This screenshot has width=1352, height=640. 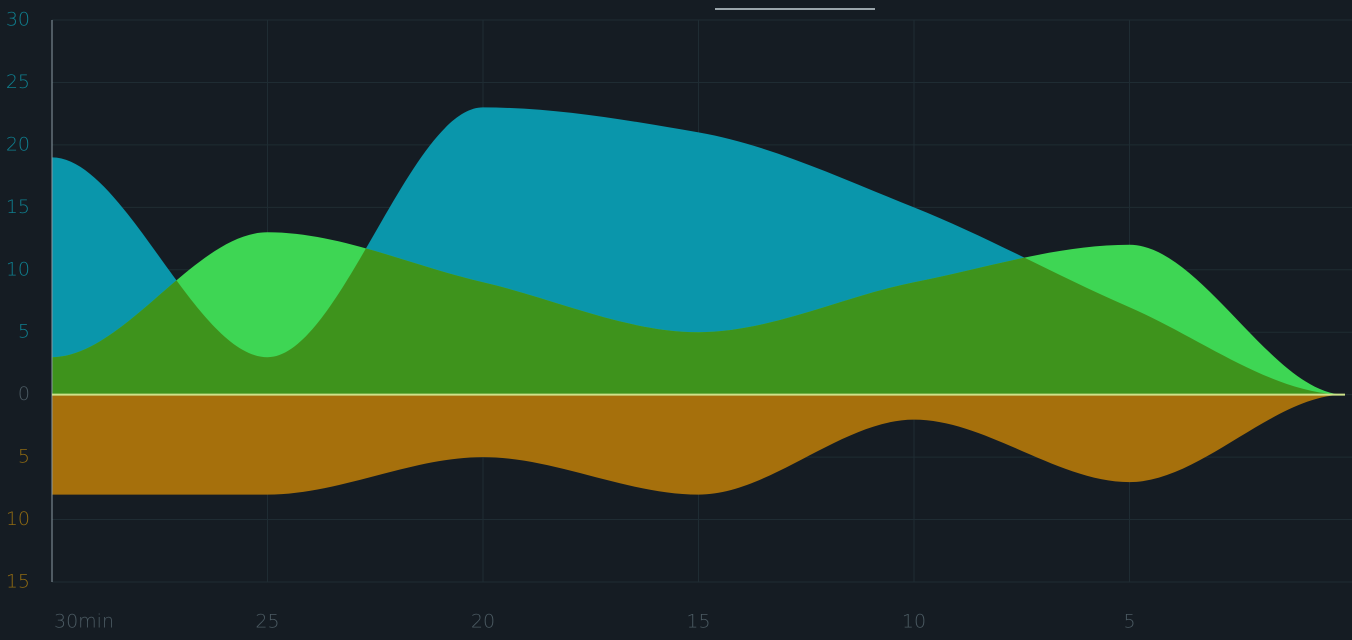 I want to click on x-tick-label: 15, so click(x=698, y=622).